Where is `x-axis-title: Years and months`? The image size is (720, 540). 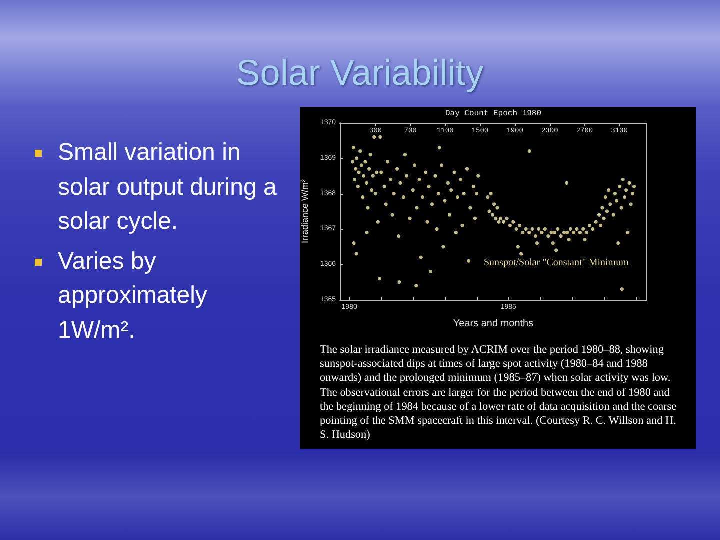
x-axis-title: Years and months is located at coordinates (493, 324).